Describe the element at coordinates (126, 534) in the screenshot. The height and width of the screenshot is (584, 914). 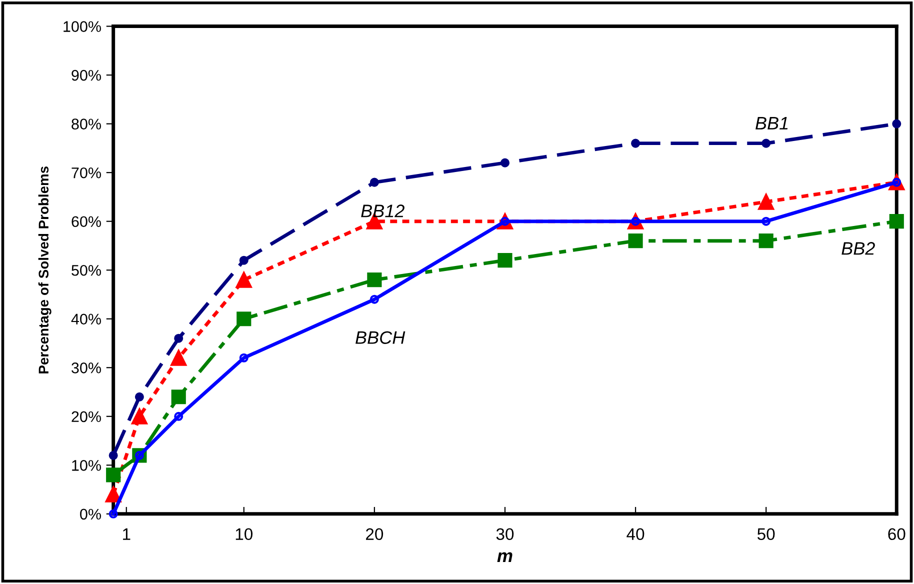
I see `x-tick-label: 1` at that location.